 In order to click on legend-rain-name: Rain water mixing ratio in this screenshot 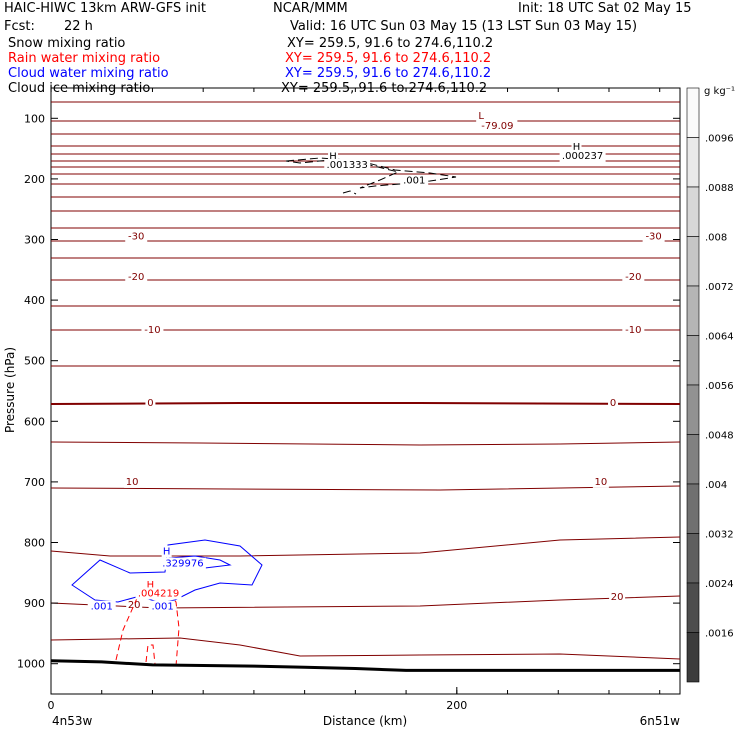, I will do `click(84, 58)`.